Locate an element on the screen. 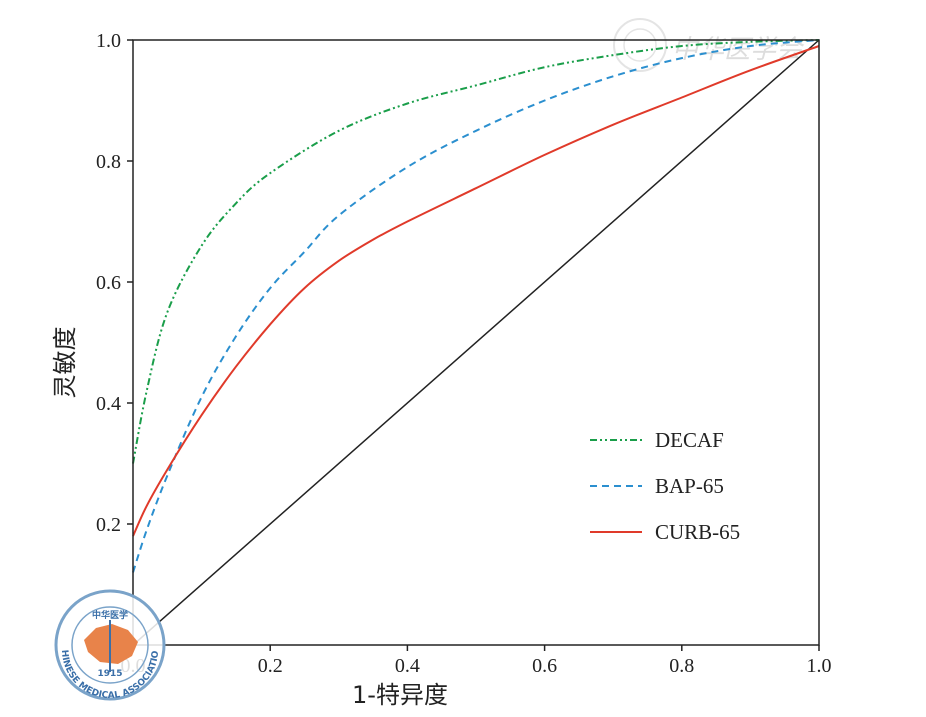 The height and width of the screenshot is (717, 926). y-tick-label: 0.2 is located at coordinates (108, 525).